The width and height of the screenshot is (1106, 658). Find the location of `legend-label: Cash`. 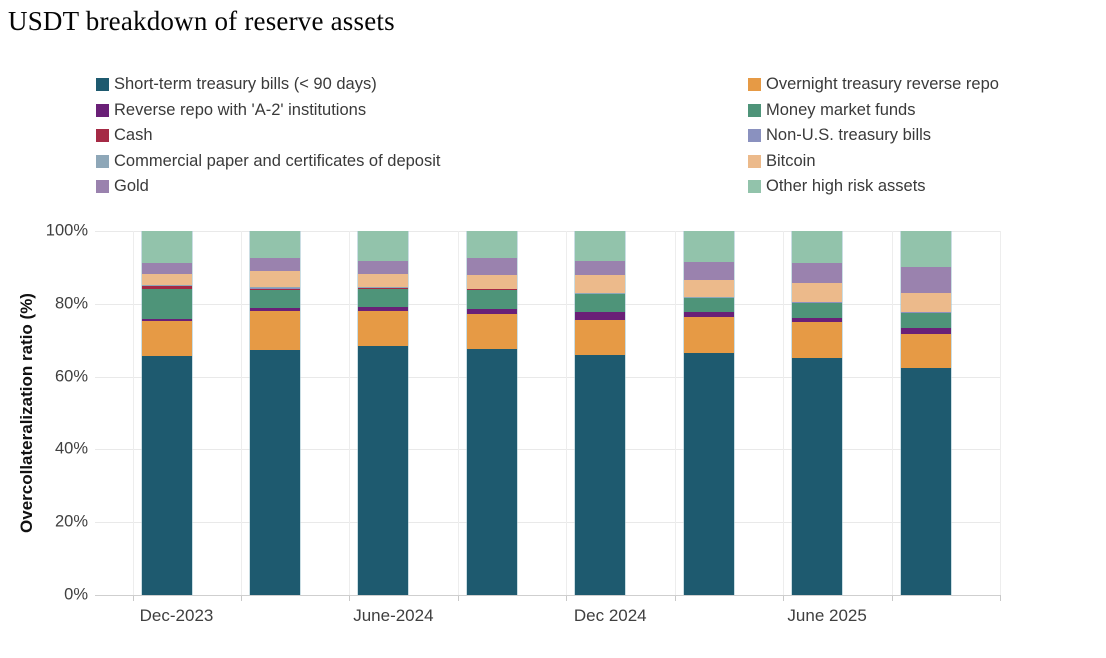

legend-label: Cash is located at coordinates (133, 135).